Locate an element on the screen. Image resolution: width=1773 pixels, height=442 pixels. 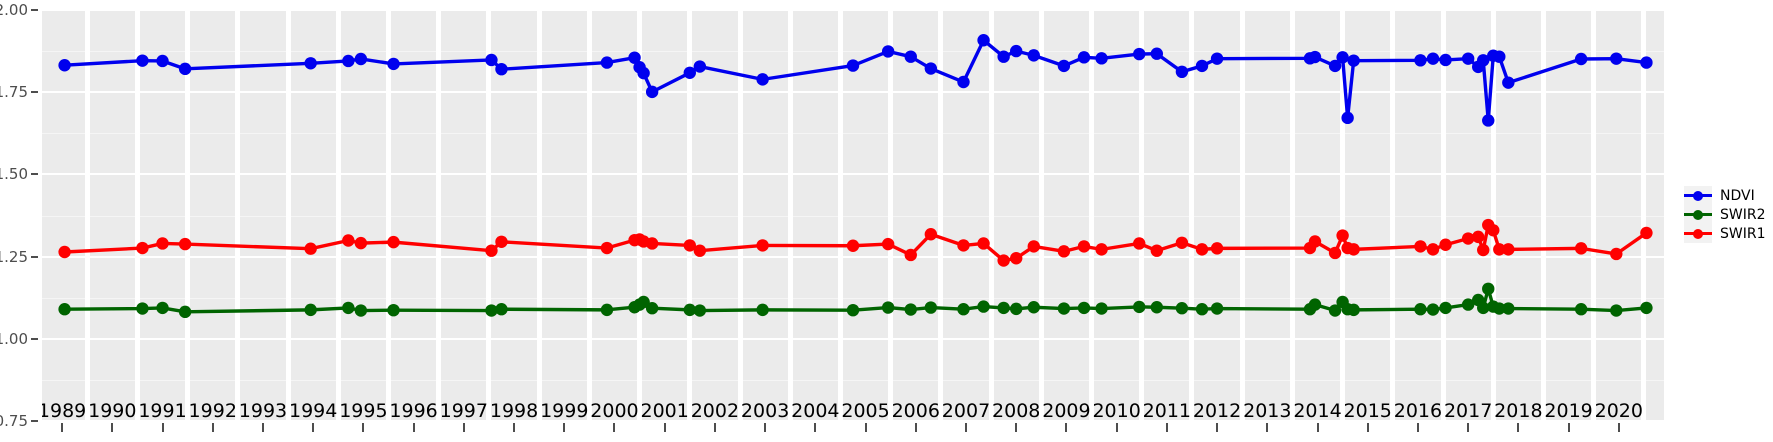
x-tick-label: 2014 is located at coordinates (1317, 410).